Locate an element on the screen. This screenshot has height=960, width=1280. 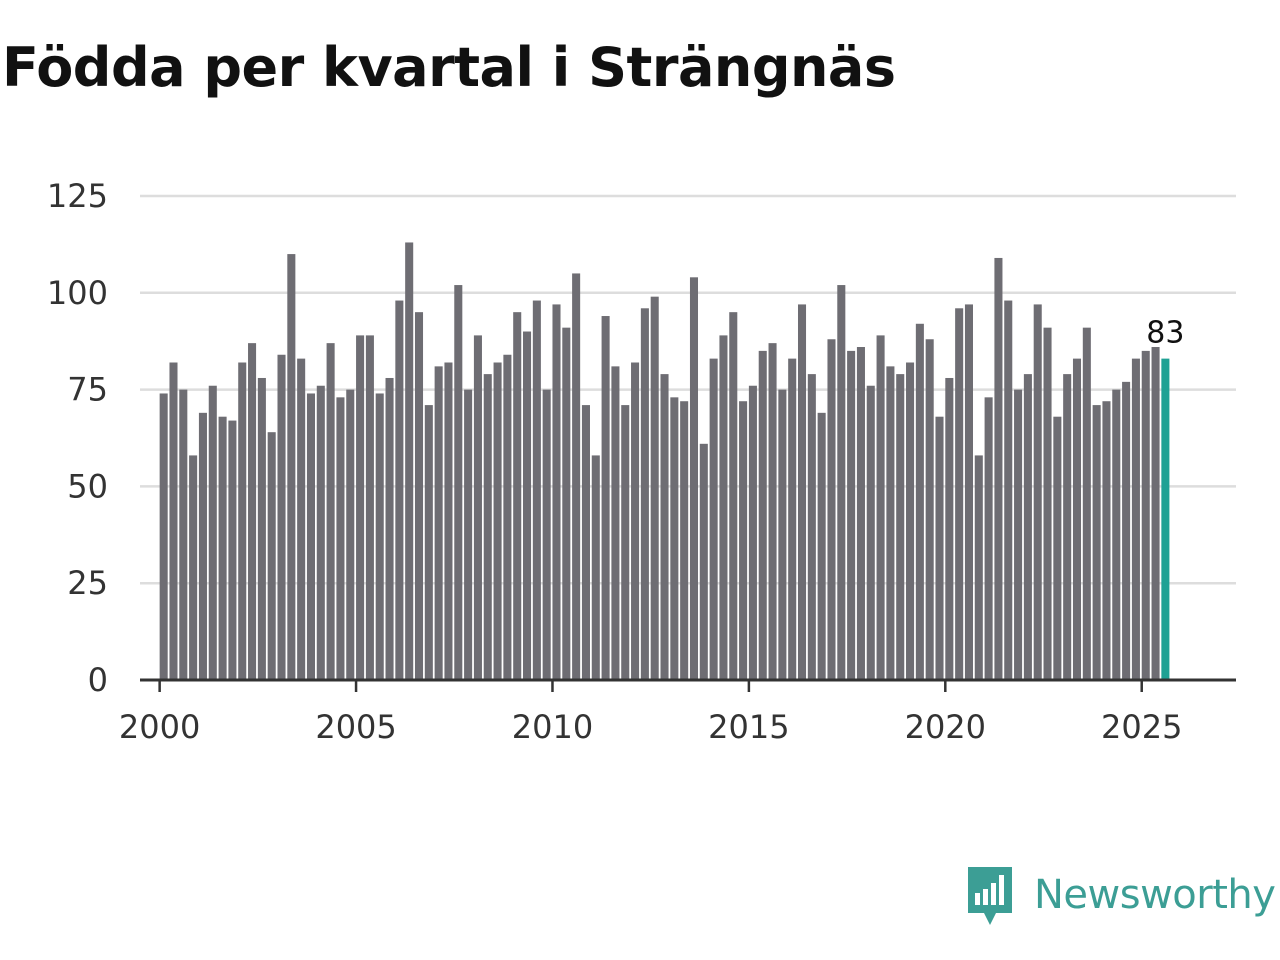
x-tick-label: 2020 is located at coordinates (945, 727).